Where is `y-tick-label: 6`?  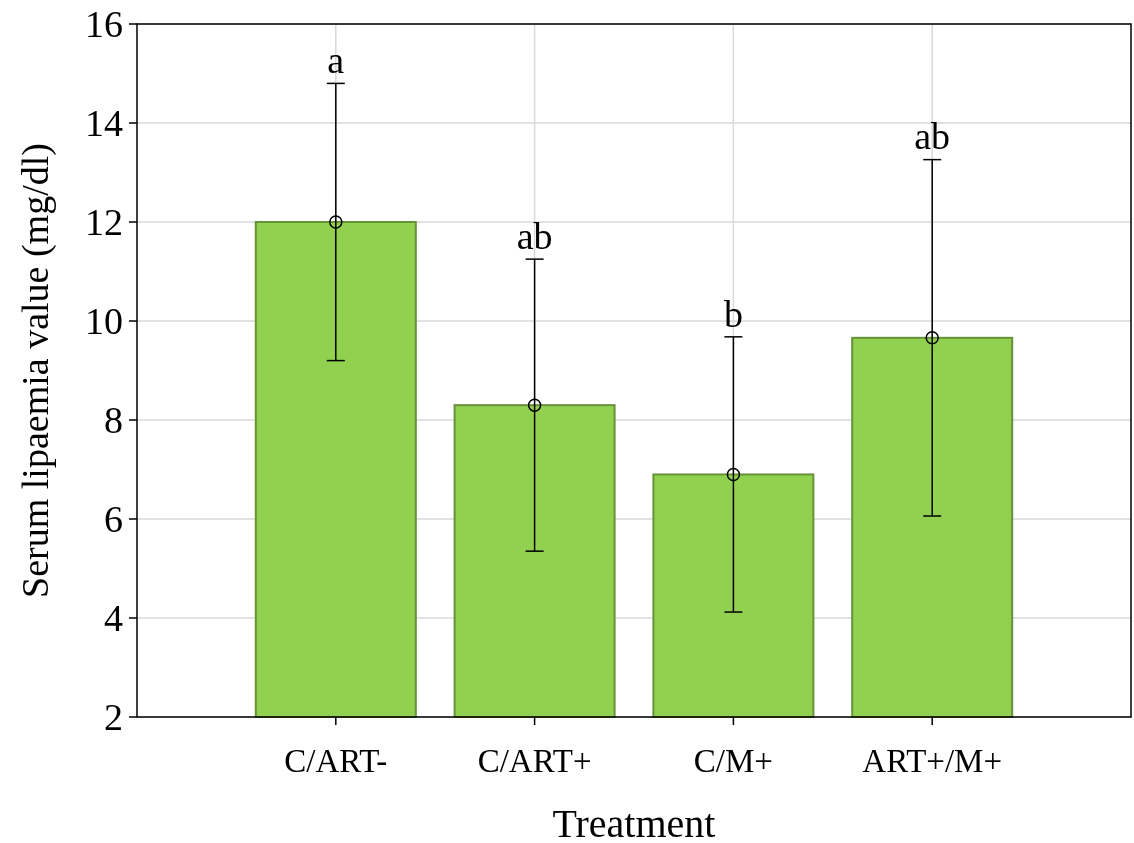
y-tick-label: 6 is located at coordinates (113, 519).